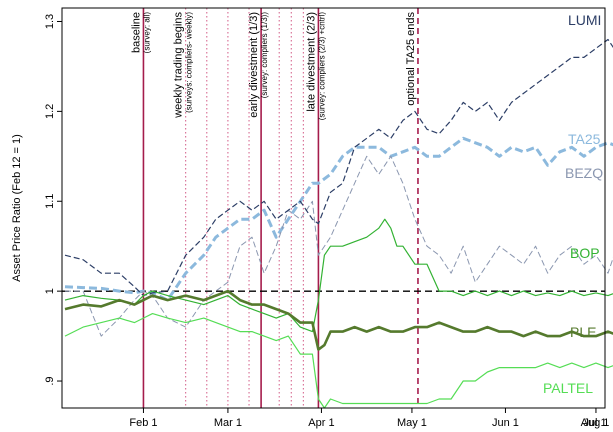  Describe the element at coordinates (311, 62) in the screenshot. I see `event-label-3: late divestment (2/3)` at that location.